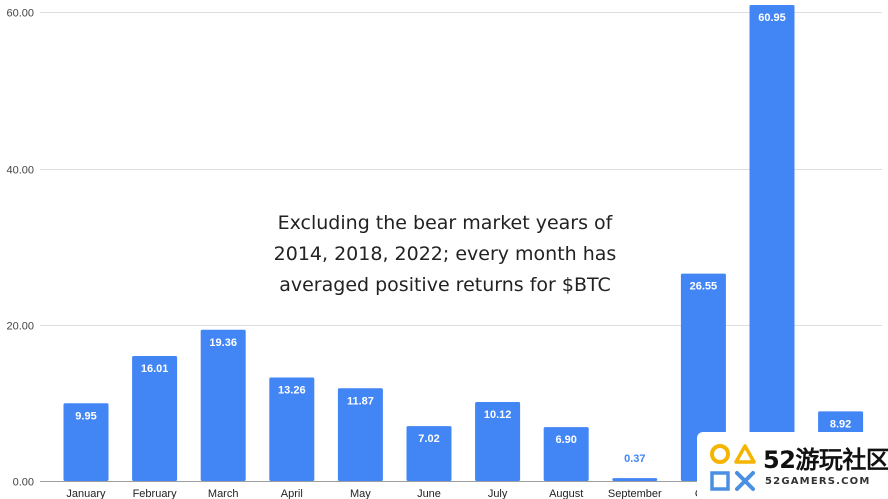 The image size is (888, 499). I want to click on data-label: 7.02, so click(428, 439).